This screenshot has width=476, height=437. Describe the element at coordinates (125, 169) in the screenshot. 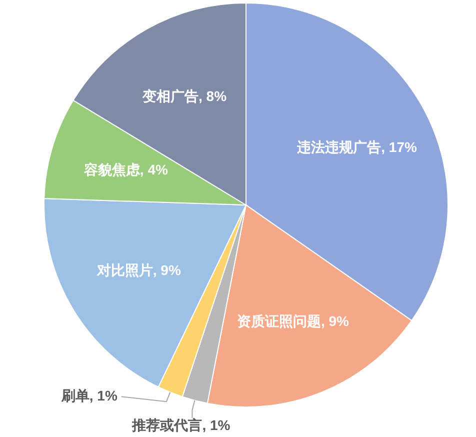

I see `slice-label: 容貌焦虑, 4%` at that location.